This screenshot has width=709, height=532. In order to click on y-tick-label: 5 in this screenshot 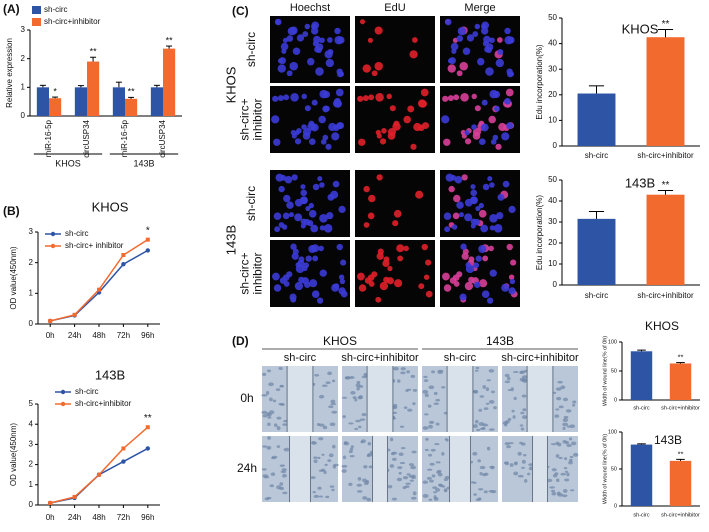, I will do `click(31, 403)`.